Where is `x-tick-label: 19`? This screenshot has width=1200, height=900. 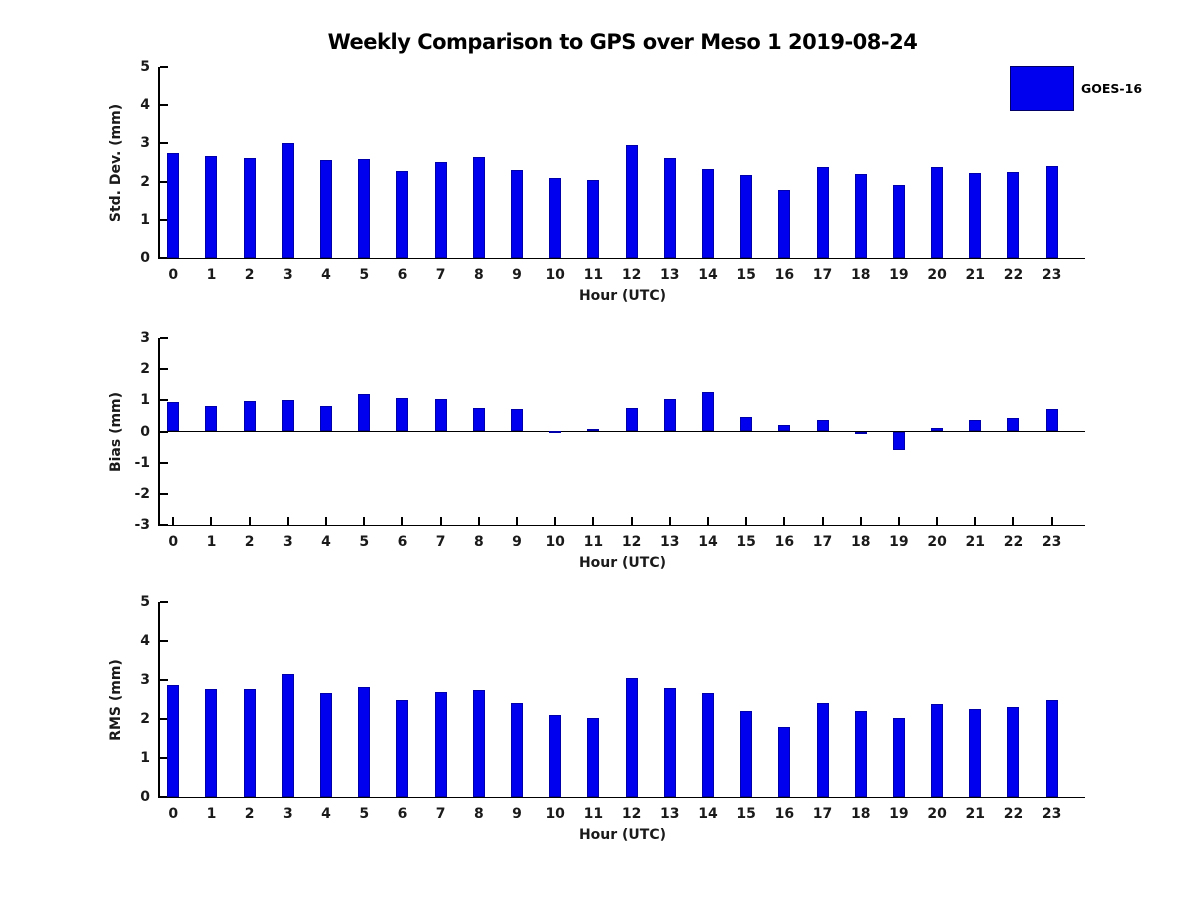
x-tick-label: 19 is located at coordinates (899, 542).